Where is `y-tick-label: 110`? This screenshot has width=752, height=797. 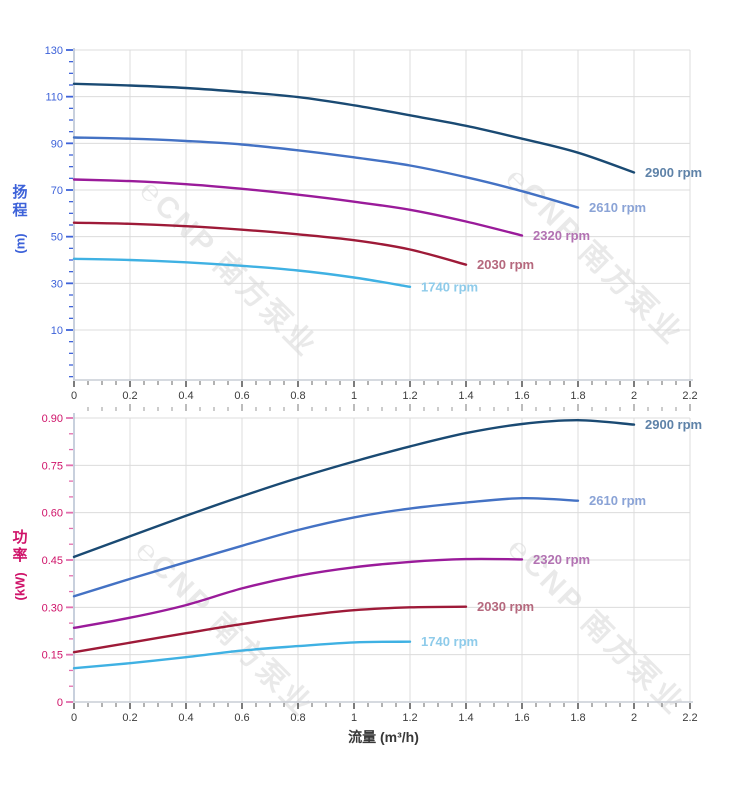 y-tick-label: 110 is located at coordinates (54, 98).